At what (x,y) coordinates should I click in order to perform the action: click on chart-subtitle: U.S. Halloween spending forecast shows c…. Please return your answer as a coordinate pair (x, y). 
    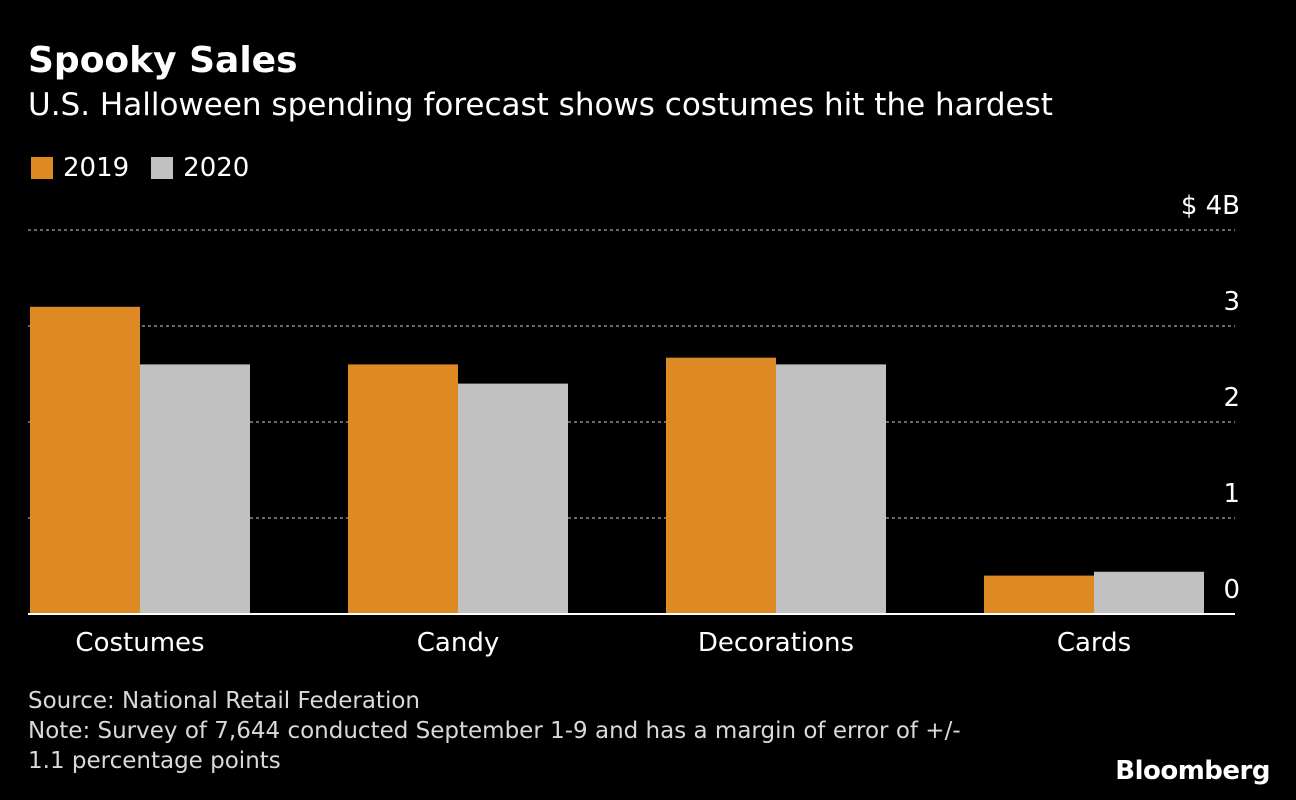
    Looking at the image, I should click on (540, 105).